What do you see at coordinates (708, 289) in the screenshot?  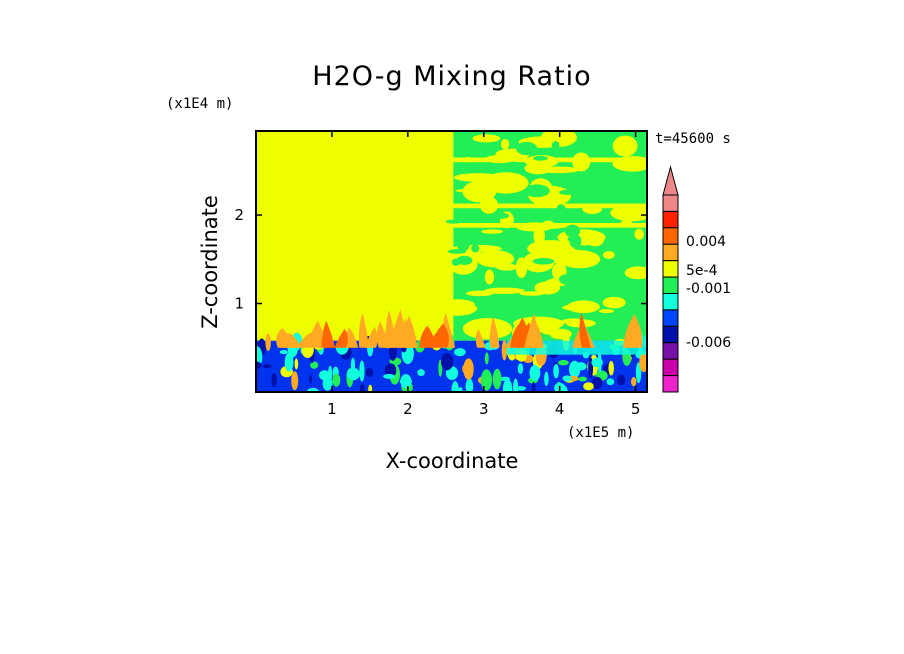 I see `colorbar-label: -0.001` at bounding box center [708, 289].